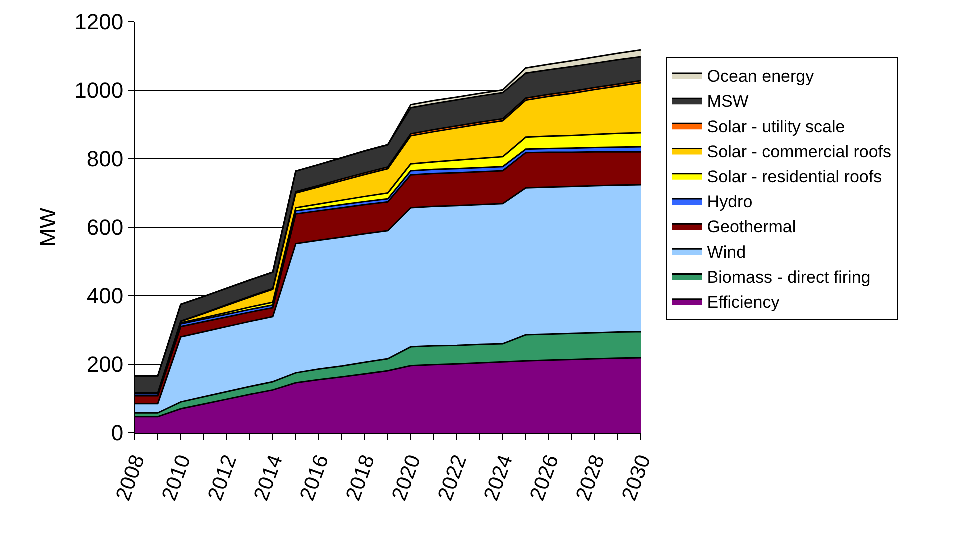 Image resolution: width=957 pixels, height=535 pixels. What do you see at coordinates (99, 22) in the screenshot?
I see `y-tick-label: 1200` at bounding box center [99, 22].